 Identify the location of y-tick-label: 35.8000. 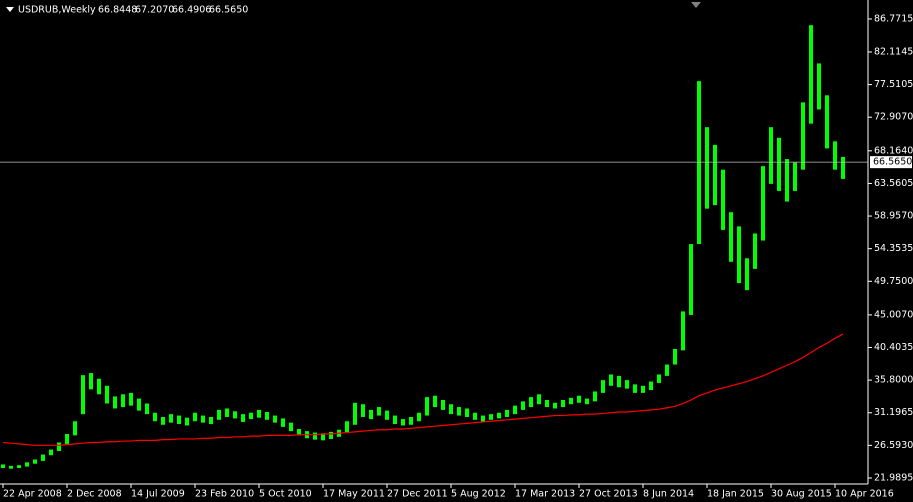
(893, 380).